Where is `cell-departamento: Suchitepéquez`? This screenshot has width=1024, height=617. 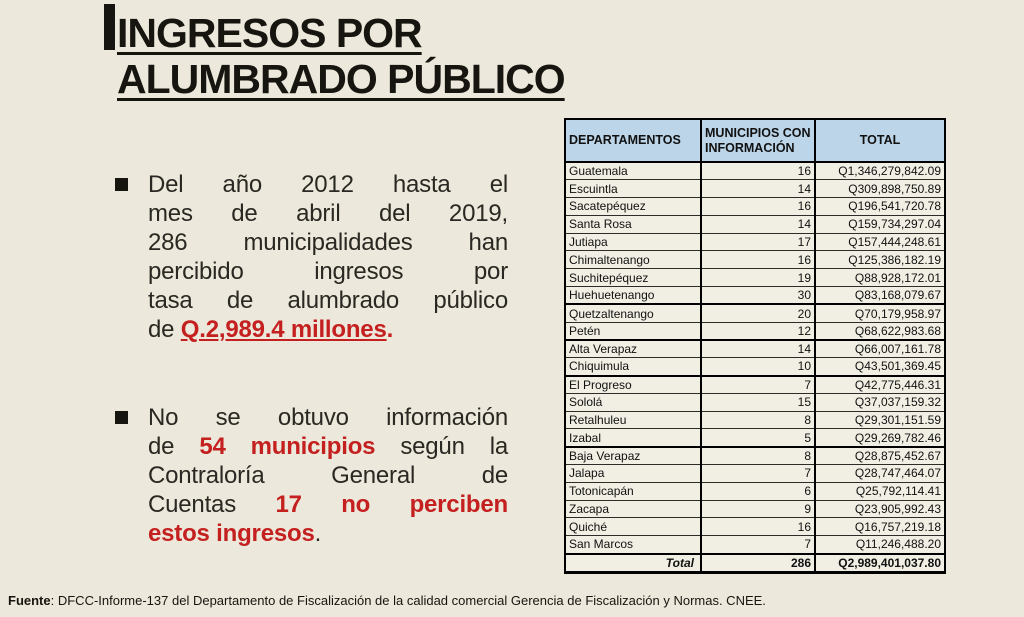 cell-departamento: Suchitepéquez is located at coordinates (633, 278).